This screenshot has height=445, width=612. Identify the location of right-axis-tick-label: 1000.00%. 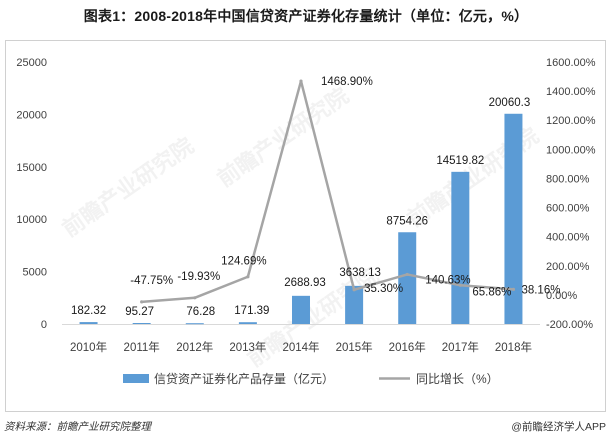
(571, 150).